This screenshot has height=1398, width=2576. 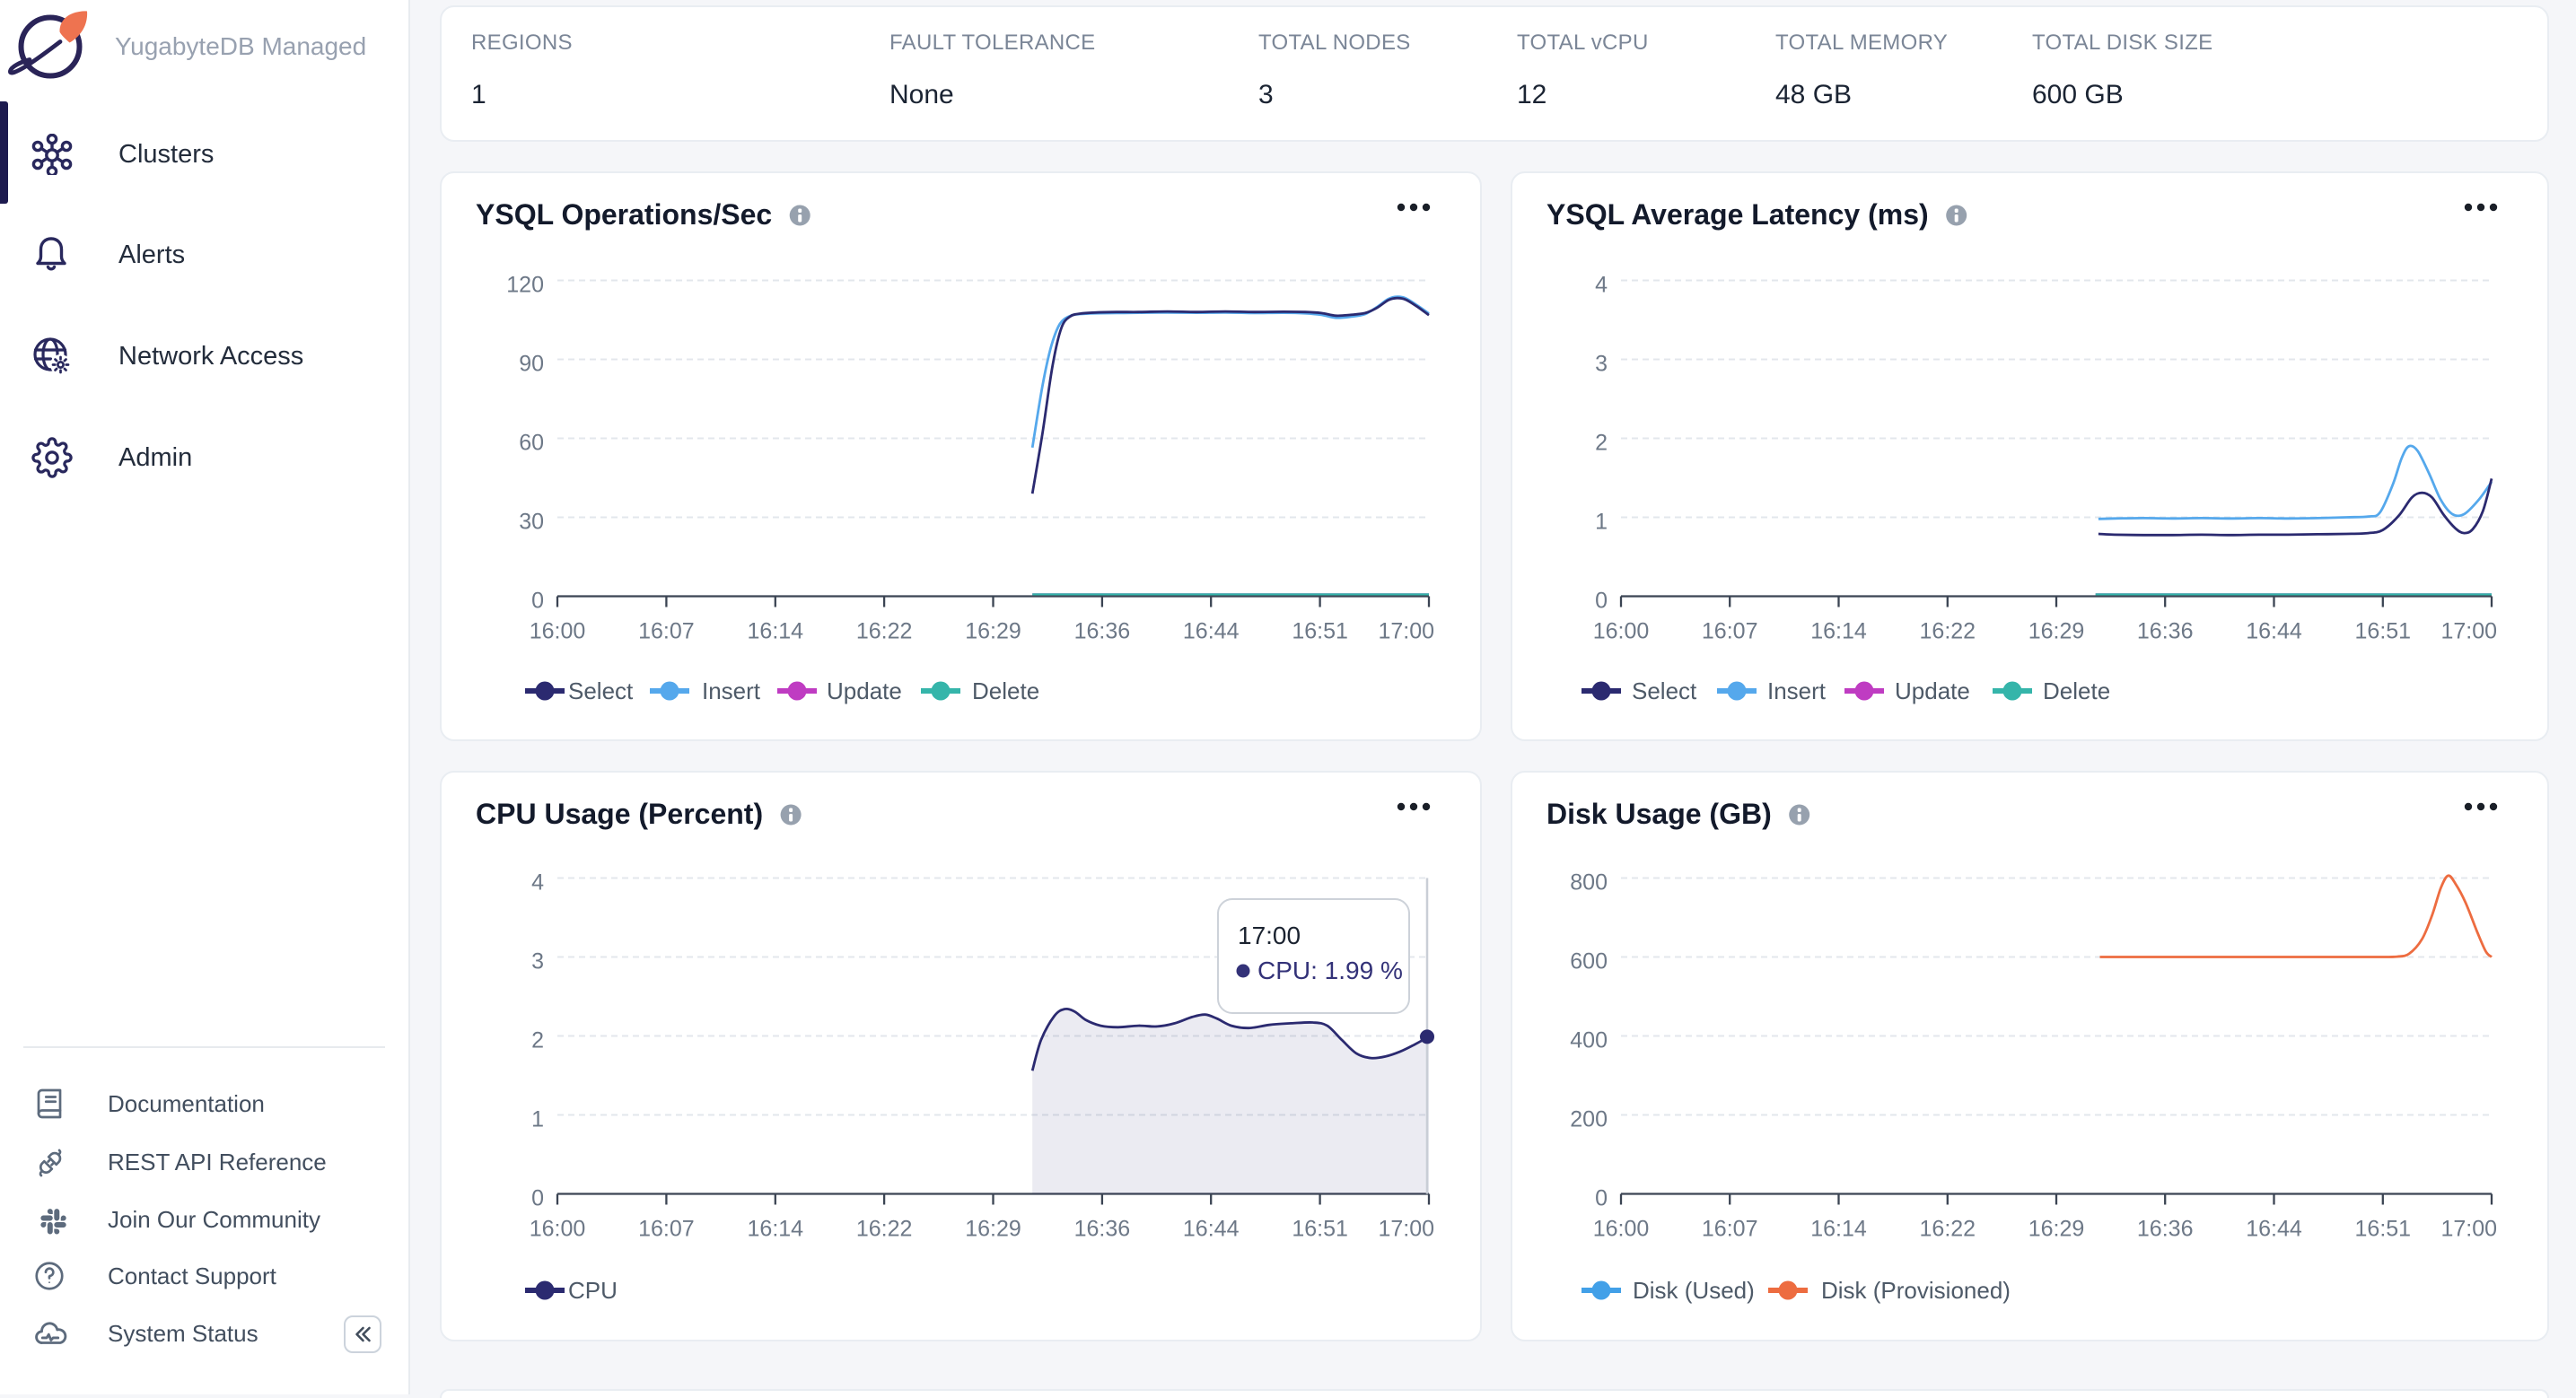 I want to click on svg-text: 60, so click(x=531, y=443).